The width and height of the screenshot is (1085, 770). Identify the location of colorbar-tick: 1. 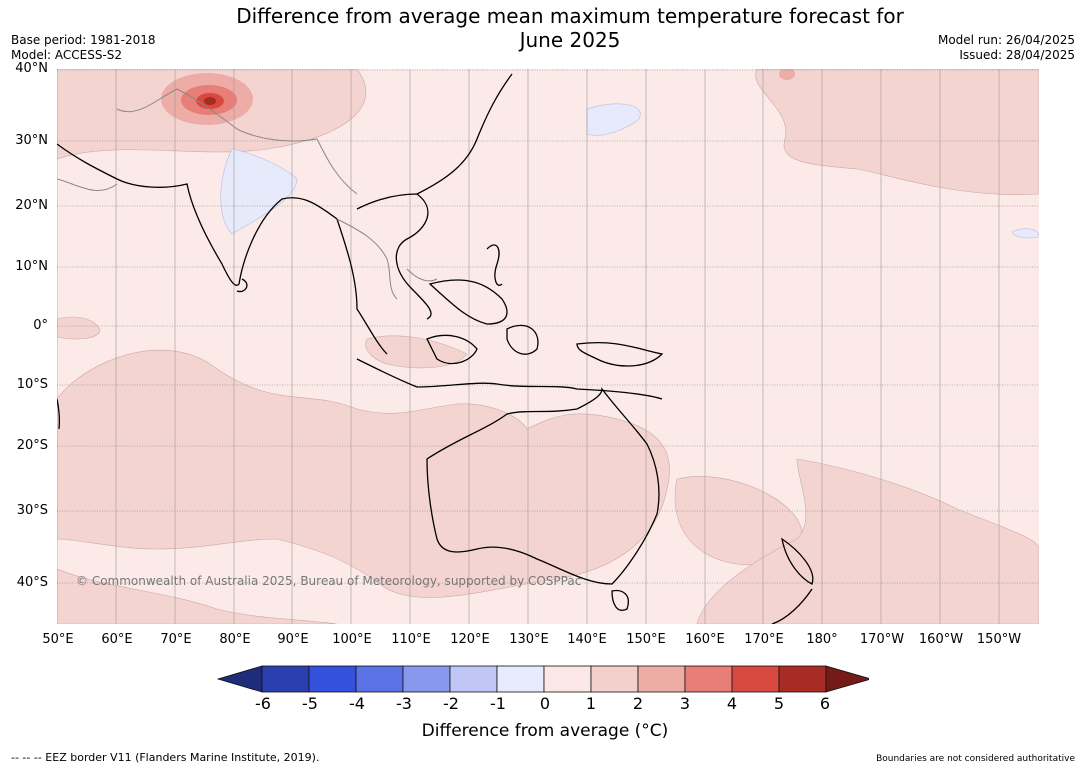
(591, 703).